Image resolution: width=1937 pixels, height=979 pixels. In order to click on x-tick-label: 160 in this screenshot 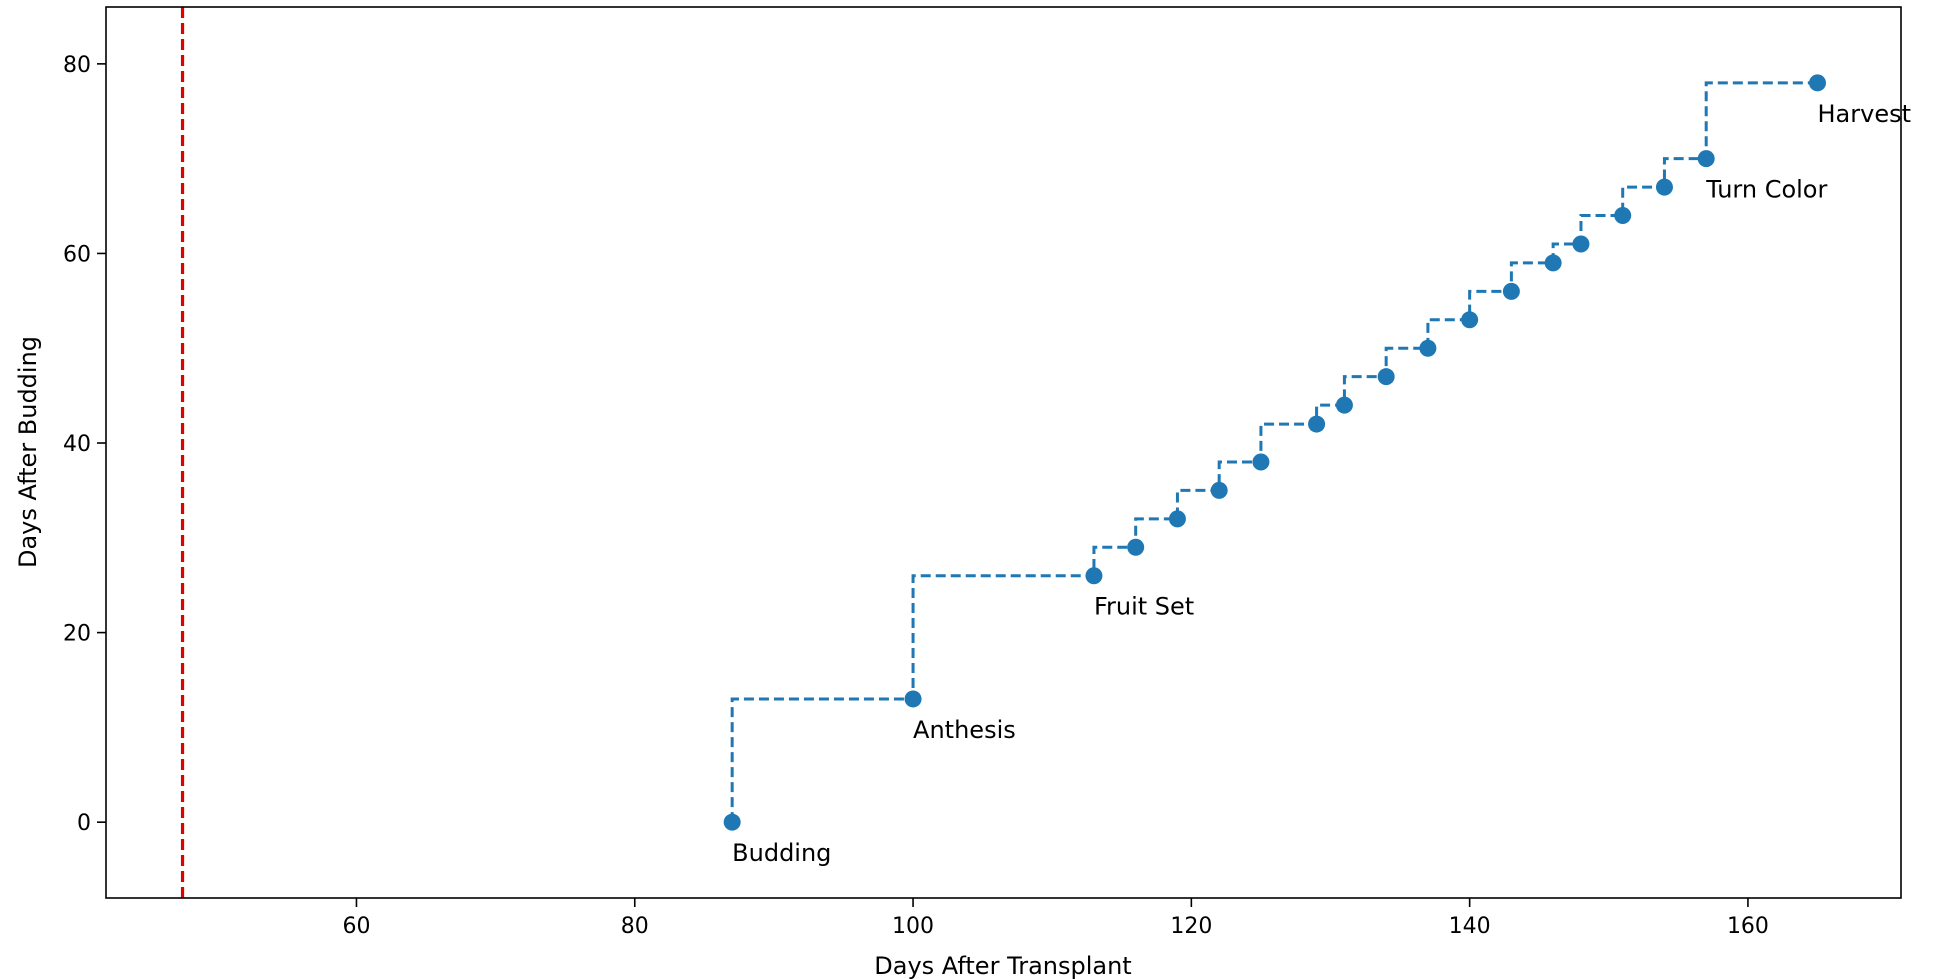, I will do `click(1748, 926)`.